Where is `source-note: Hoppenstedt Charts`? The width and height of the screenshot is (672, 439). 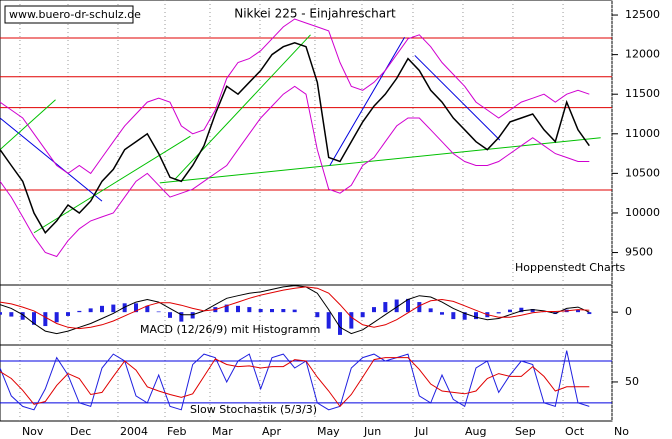
source-note: Hoppenstedt Charts is located at coordinates (570, 267).